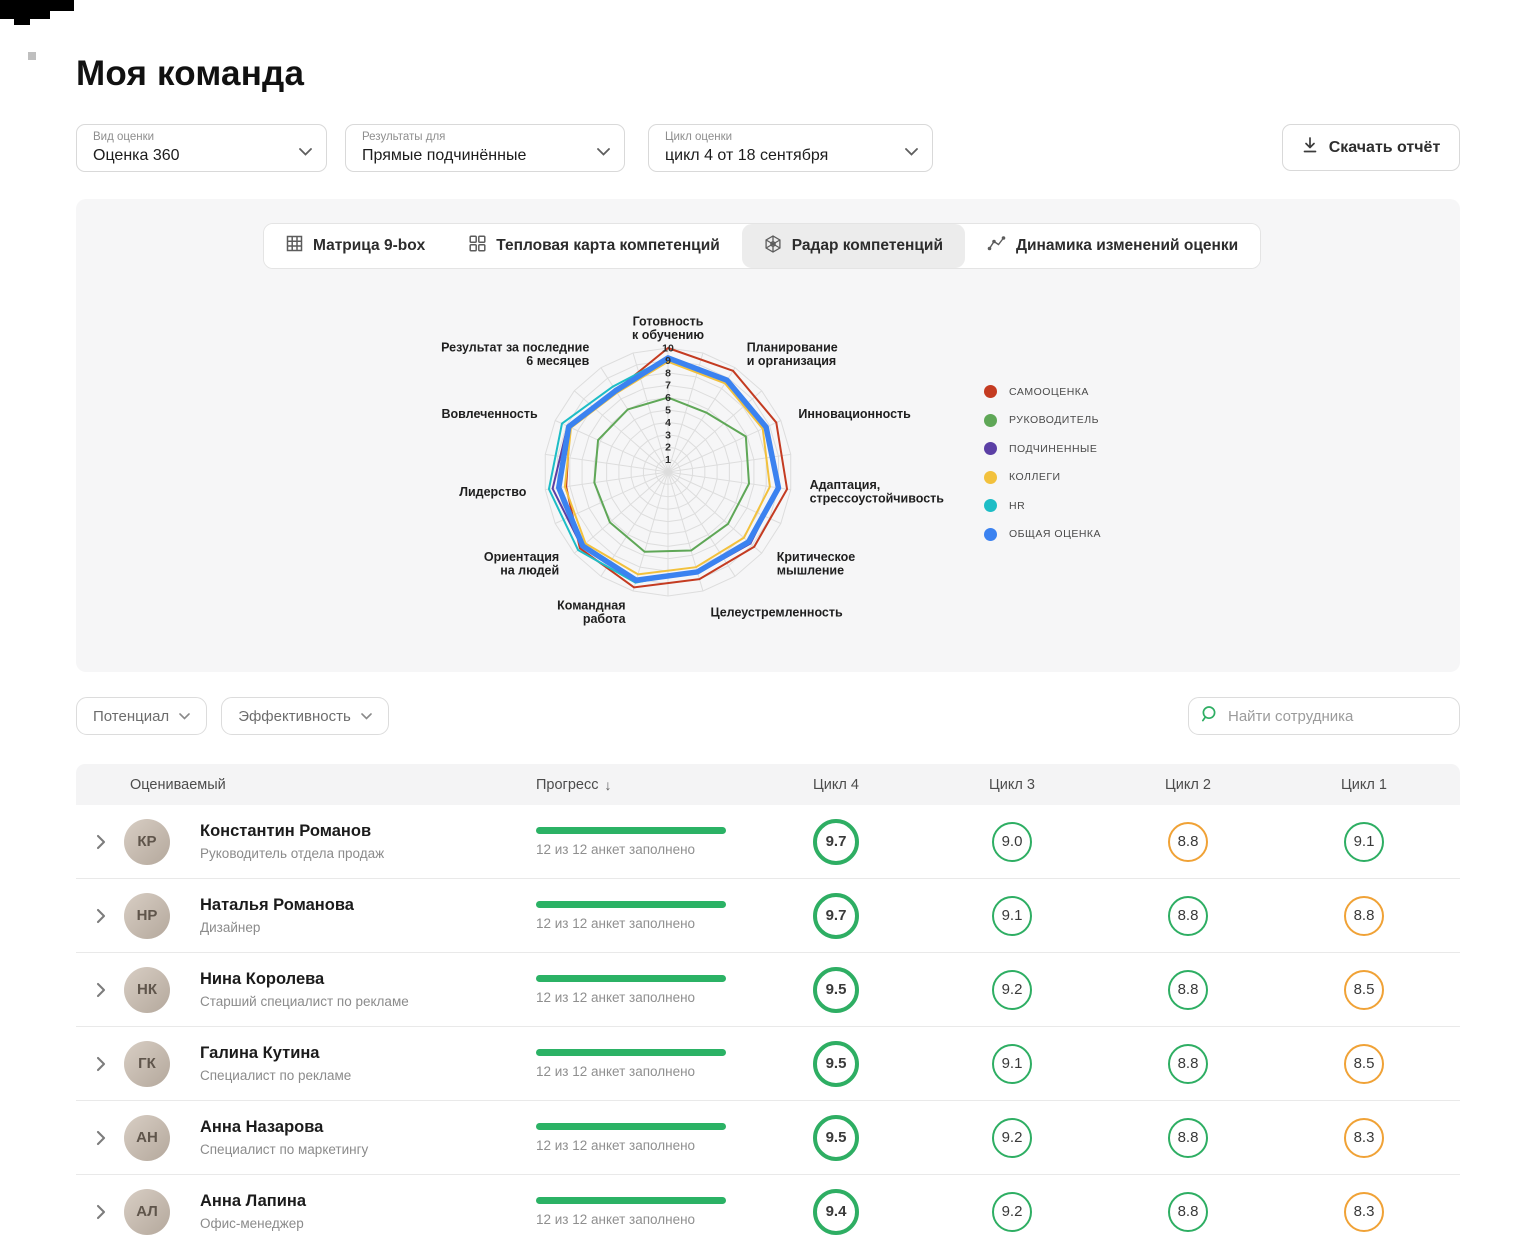 This screenshot has height=1242, width=1536. What do you see at coordinates (668, 361) in the screenshot?
I see `radar-tick-label: 9` at bounding box center [668, 361].